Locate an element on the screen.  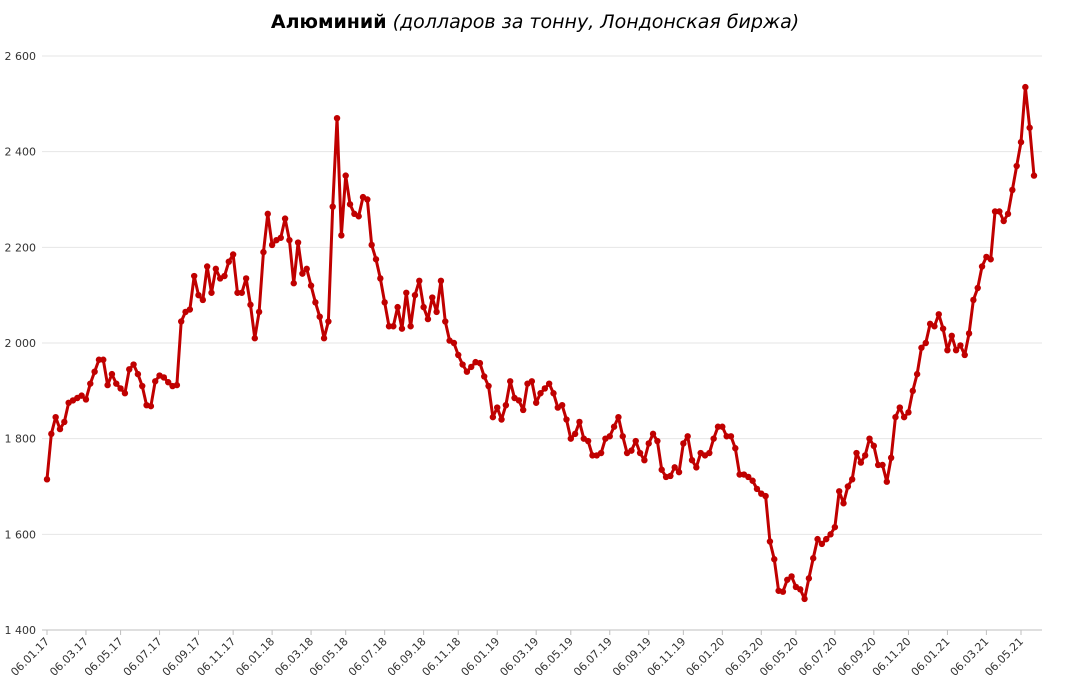
y-tick-label: 1 600 is located at coordinates (21, 534).